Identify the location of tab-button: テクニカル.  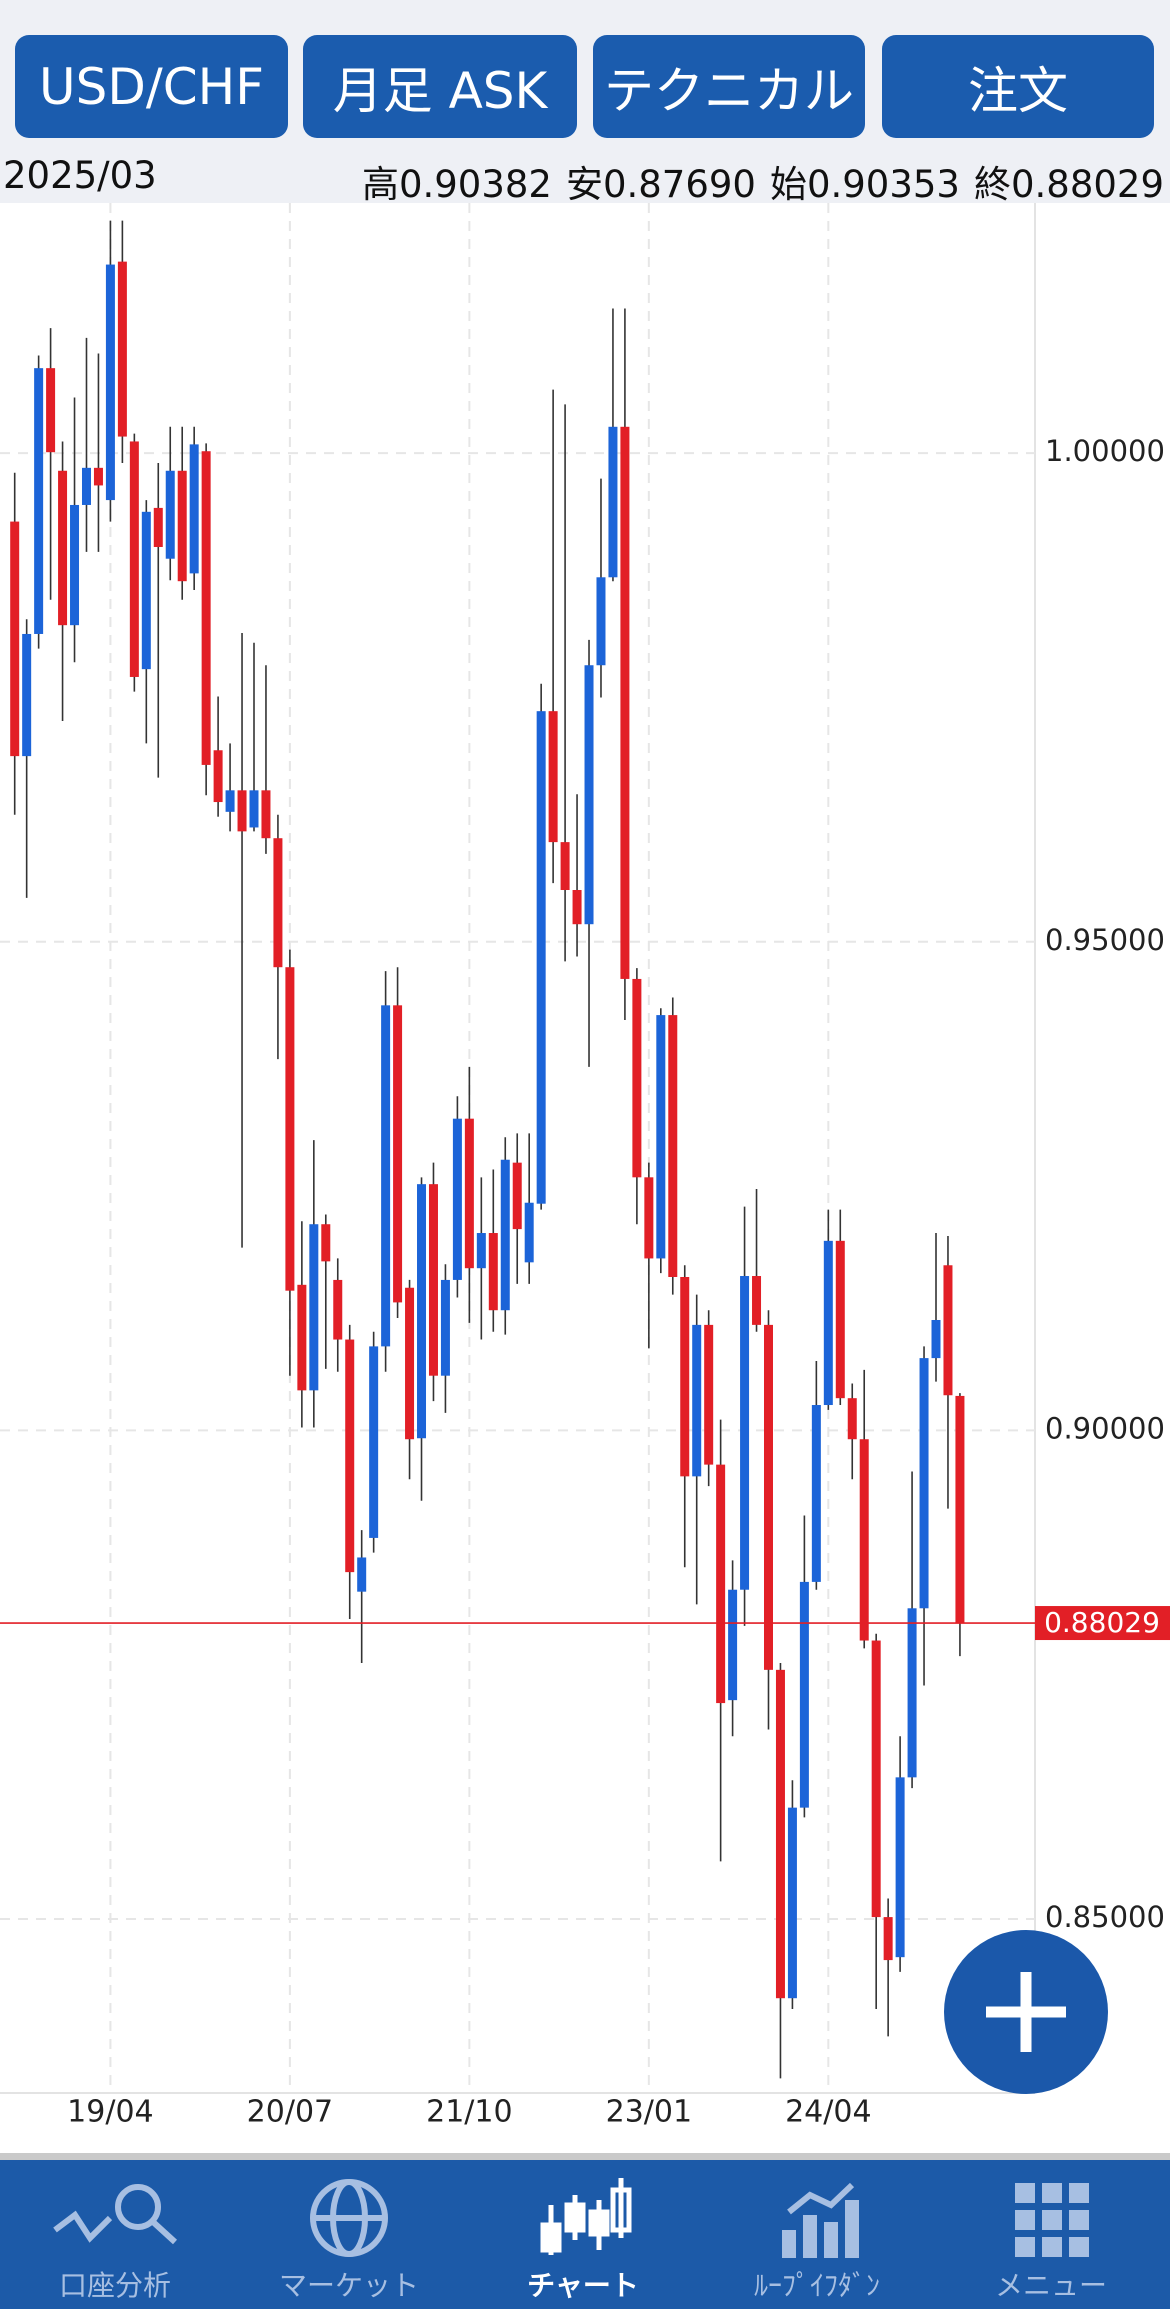
(729, 86).